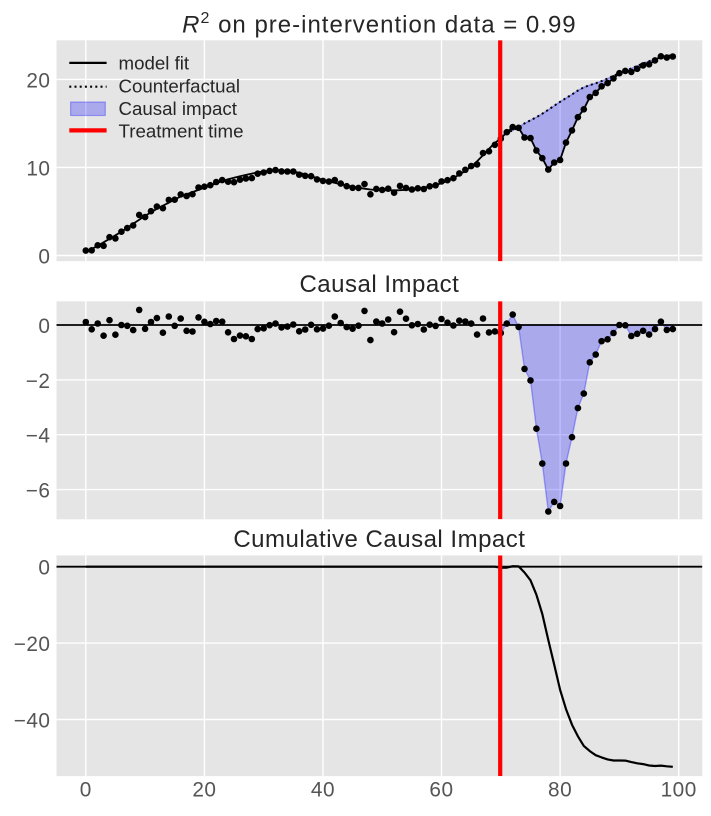 This screenshot has height=816, width=711. What do you see at coordinates (154, 63) in the screenshot?
I see `svg-text: model fit` at bounding box center [154, 63].